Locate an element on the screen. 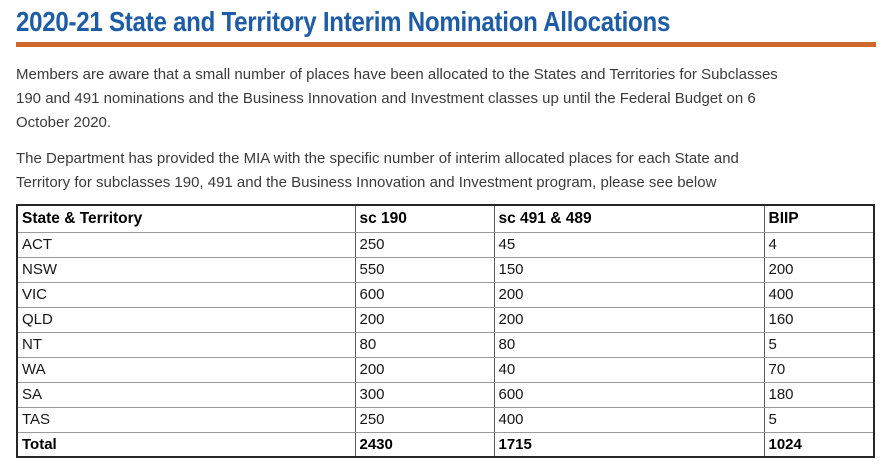  table-cell: 45 is located at coordinates (629, 244).